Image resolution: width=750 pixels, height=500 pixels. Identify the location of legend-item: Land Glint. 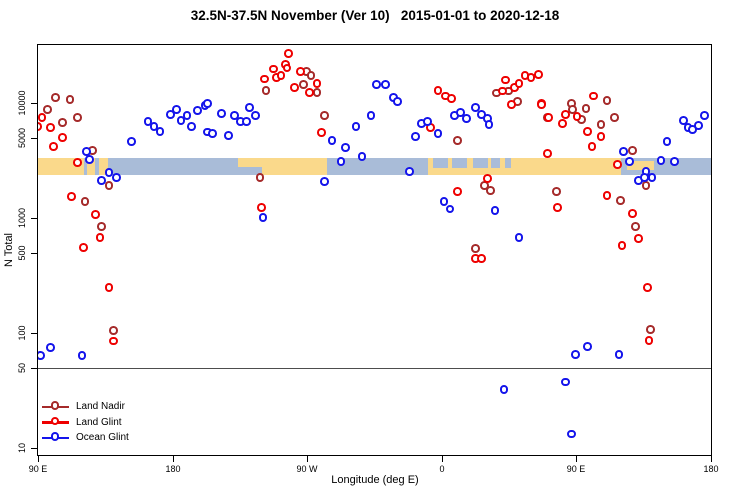
(112, 423).